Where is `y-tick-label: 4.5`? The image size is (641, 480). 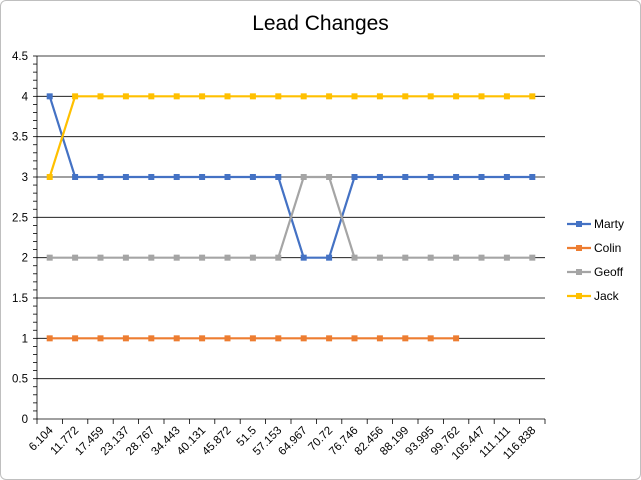 y-tick-label: 4.5 is located at coordinates (20, 57).